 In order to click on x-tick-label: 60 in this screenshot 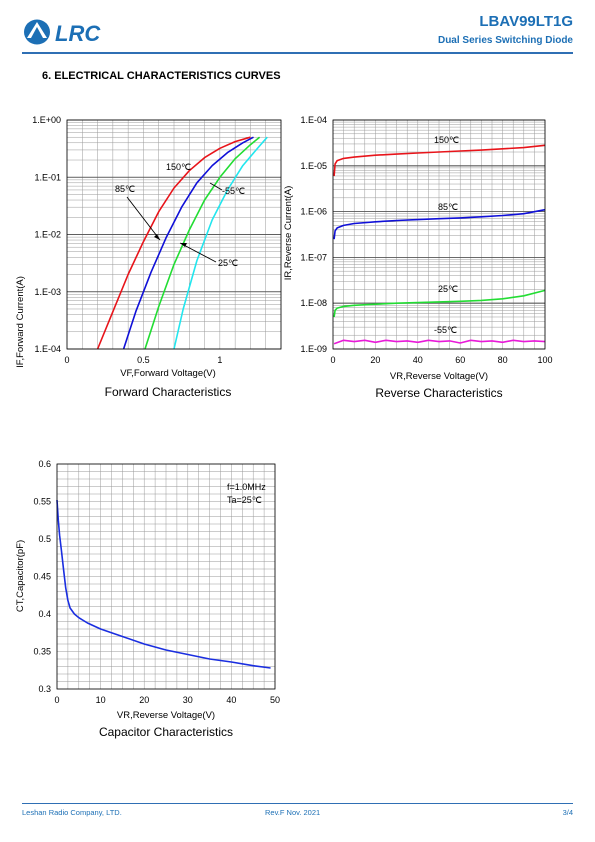, I will do `click(460, 360)`.